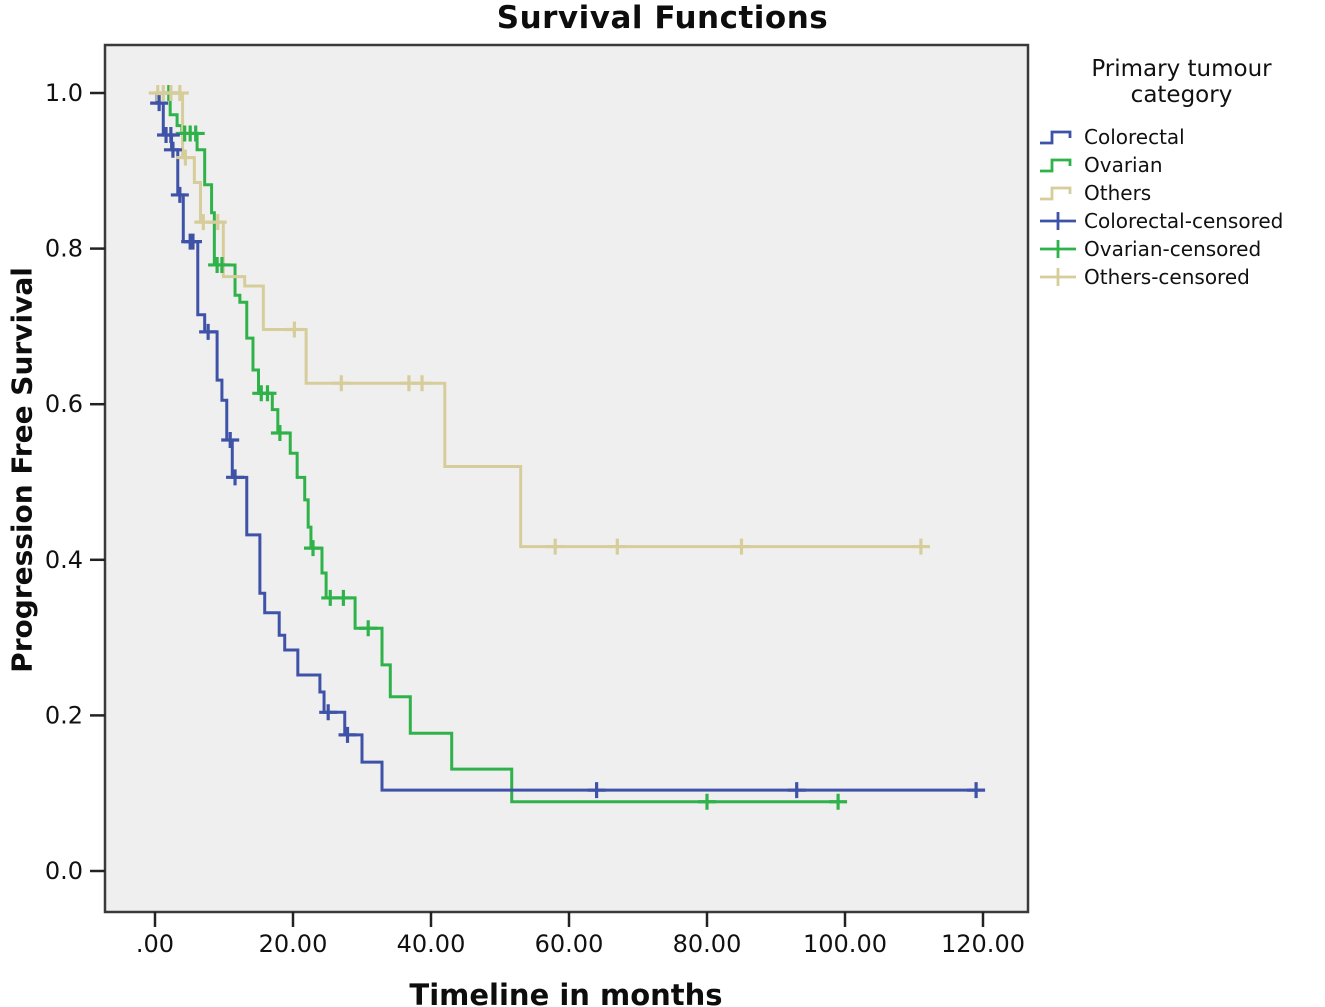 The height and width of the screenshot is (1007, 1325). Describe the element at coordinates (1181, 165) in the screenshot. I see `legend-item-ovarian: Ovarian` at that location.